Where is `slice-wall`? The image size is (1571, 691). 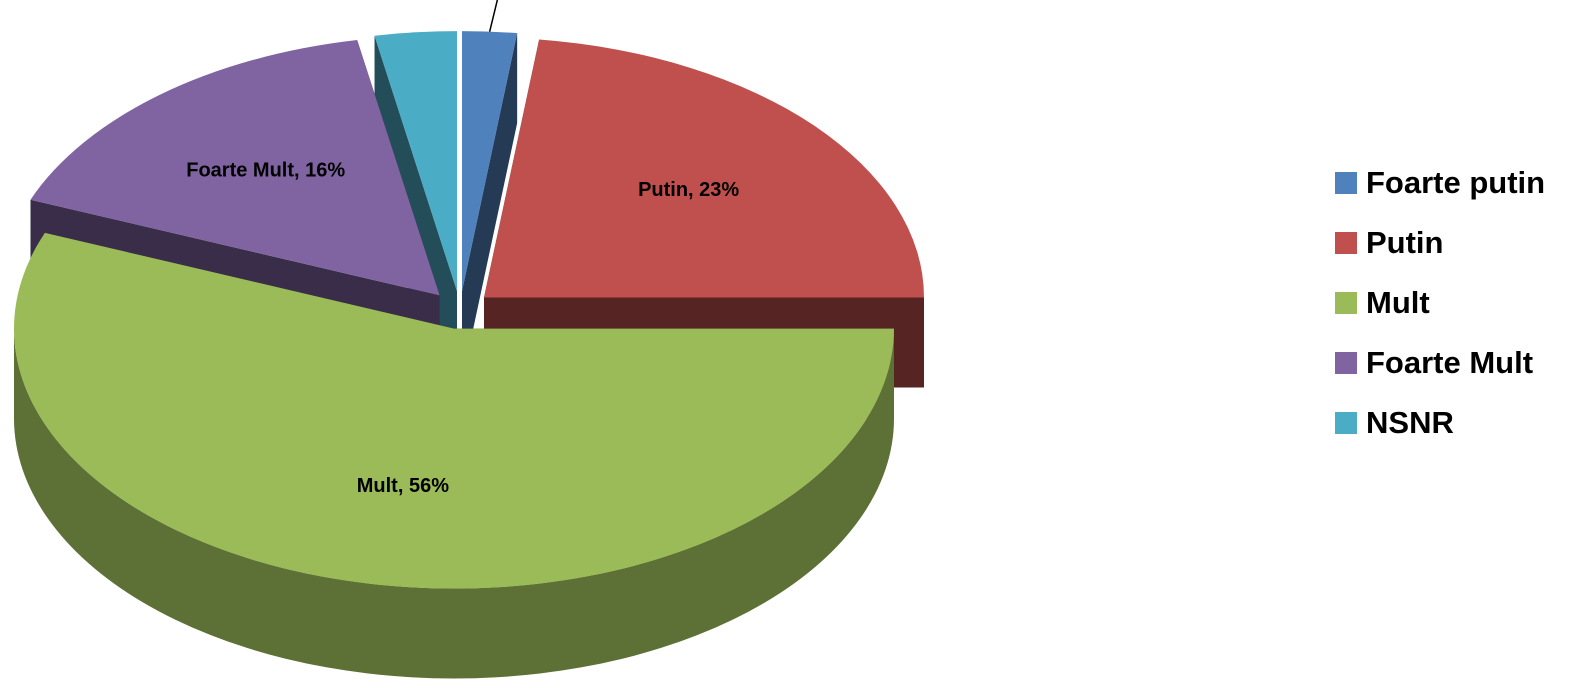 slice-wall is located at coordinates (490, 207).